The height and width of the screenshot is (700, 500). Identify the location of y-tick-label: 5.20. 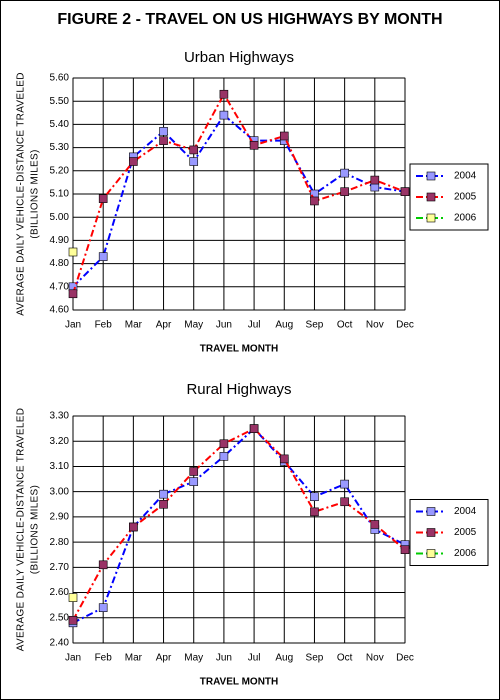
(60, 170).